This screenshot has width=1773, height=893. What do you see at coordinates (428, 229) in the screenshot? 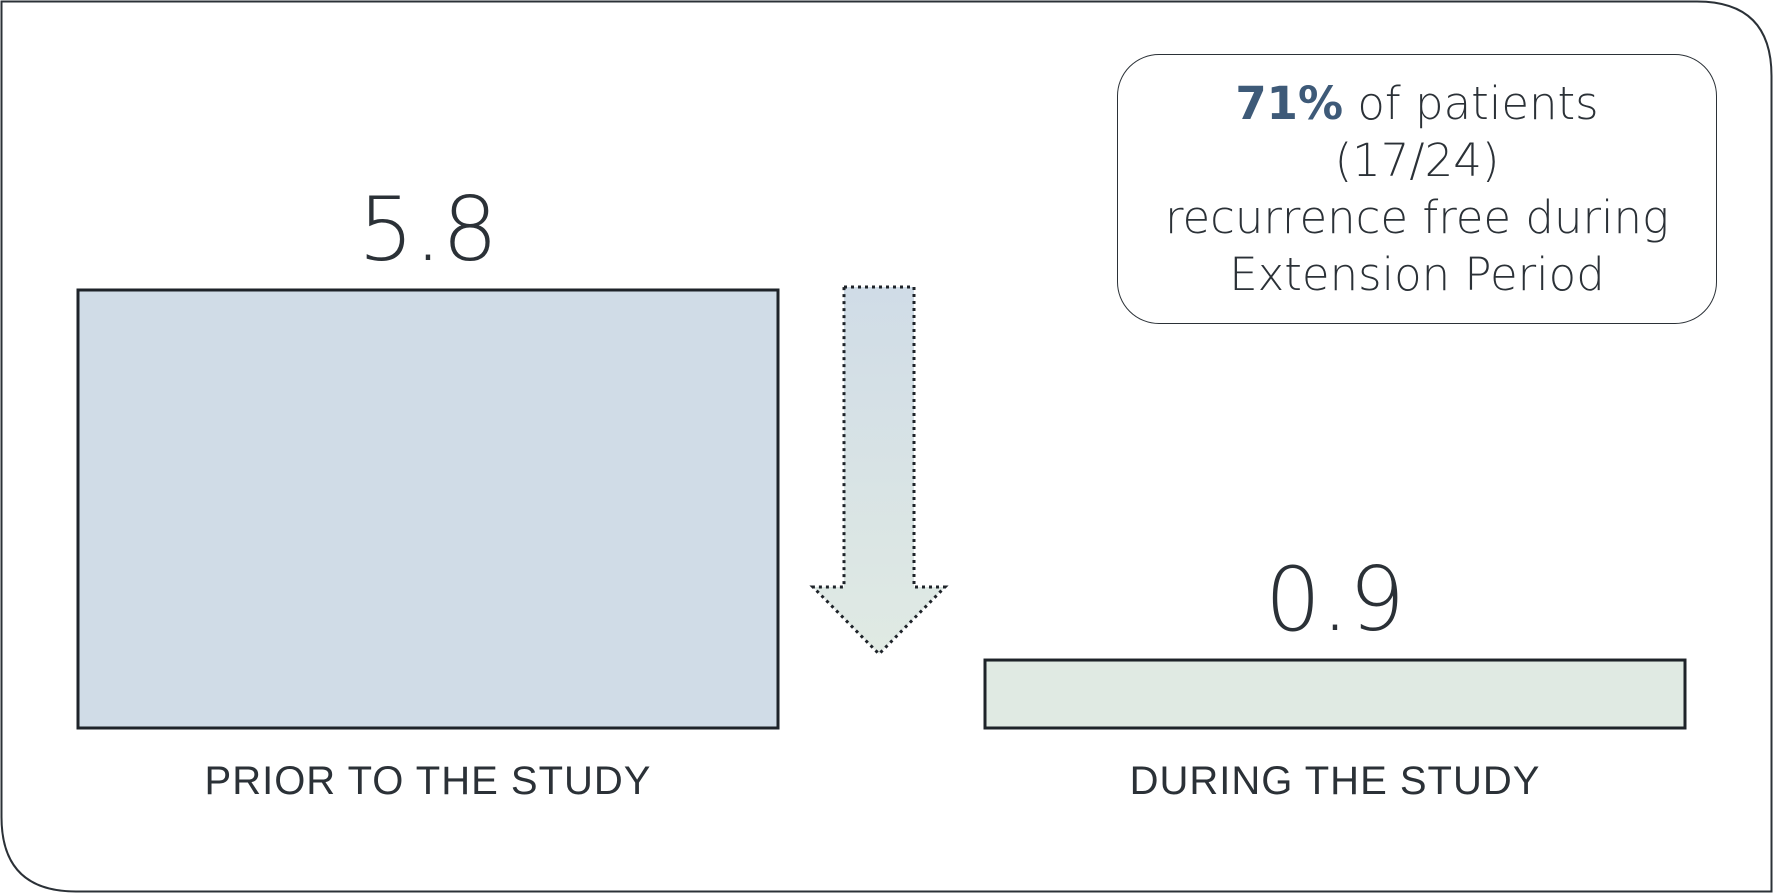
I see `value-label-1: 5.8` at bounding box center [428, 229].